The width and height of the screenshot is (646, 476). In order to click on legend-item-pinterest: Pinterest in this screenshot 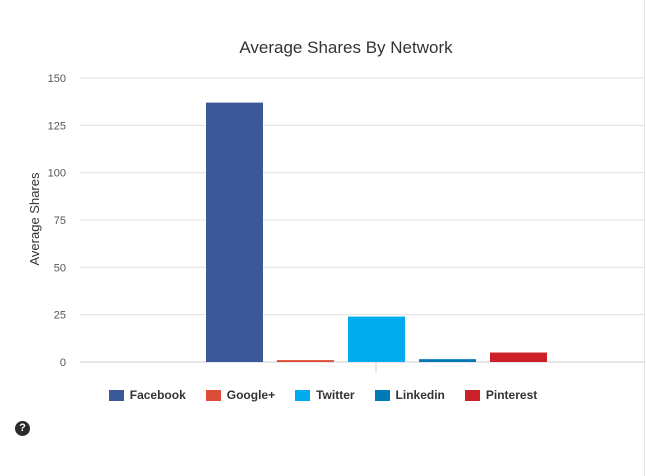, I will do `click(501, 395)`.